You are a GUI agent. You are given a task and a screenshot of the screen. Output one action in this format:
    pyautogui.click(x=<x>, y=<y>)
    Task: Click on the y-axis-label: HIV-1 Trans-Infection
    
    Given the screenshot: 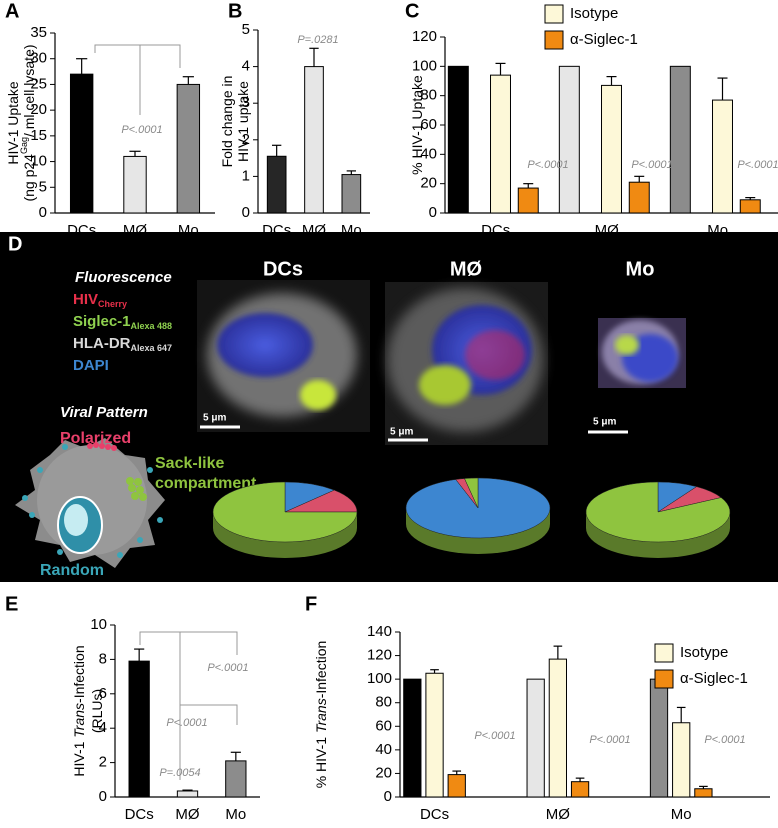 What is the action you would take?
    pyautogui.click(x=79, y=710)
    